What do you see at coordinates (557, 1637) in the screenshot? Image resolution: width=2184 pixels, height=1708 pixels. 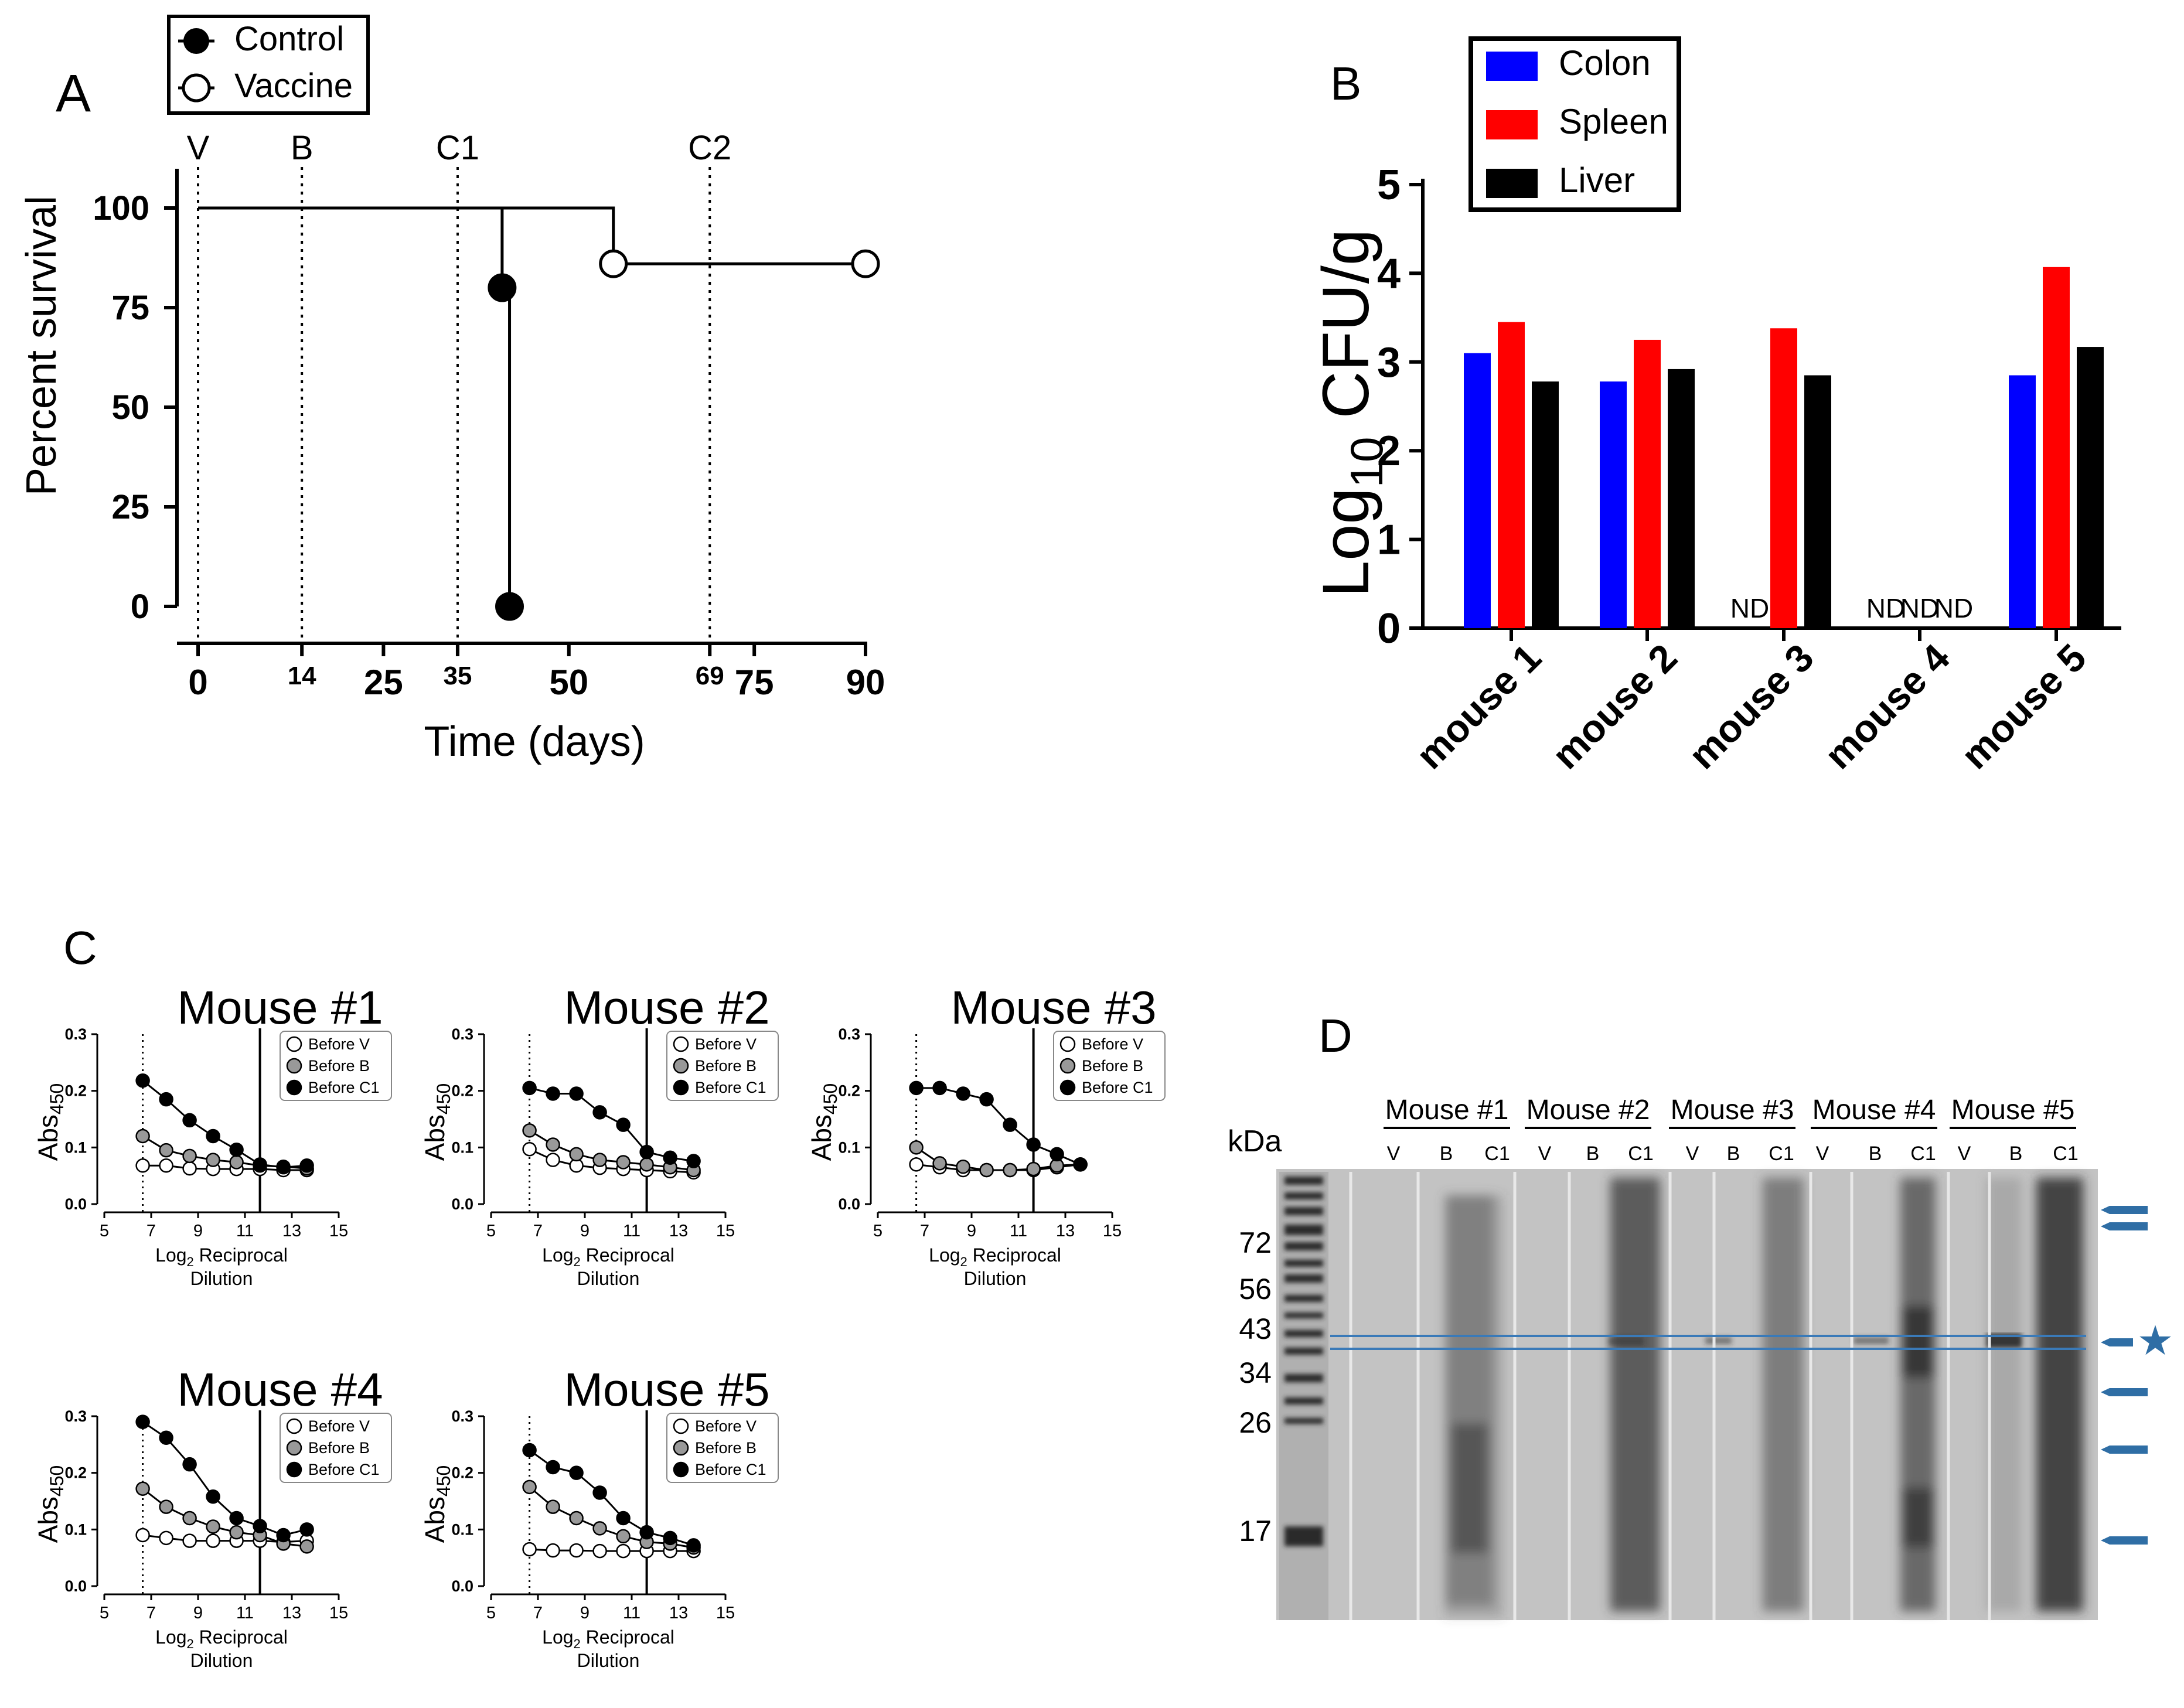 I see `x-label-c-main: Log` at bounding box center [557, 1637].